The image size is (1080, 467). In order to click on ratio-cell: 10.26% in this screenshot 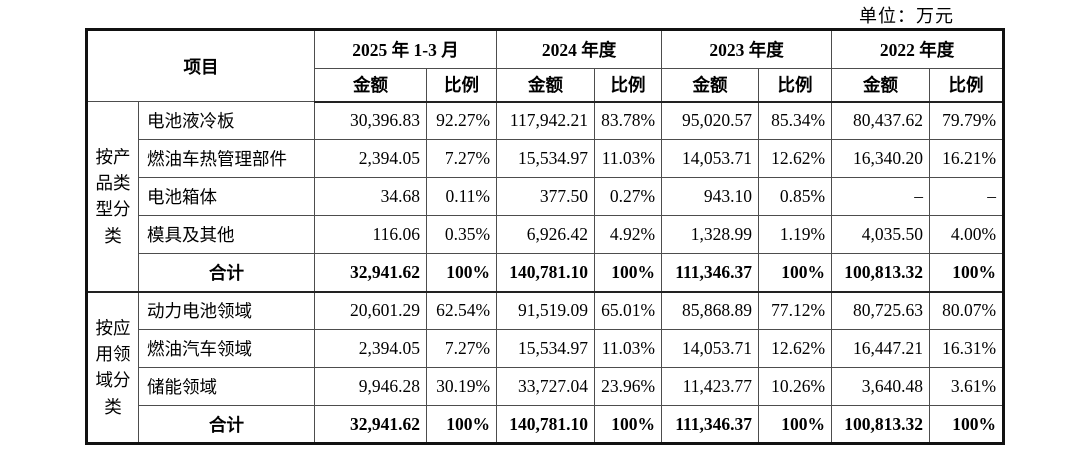, I will do `click(795, 386)`.